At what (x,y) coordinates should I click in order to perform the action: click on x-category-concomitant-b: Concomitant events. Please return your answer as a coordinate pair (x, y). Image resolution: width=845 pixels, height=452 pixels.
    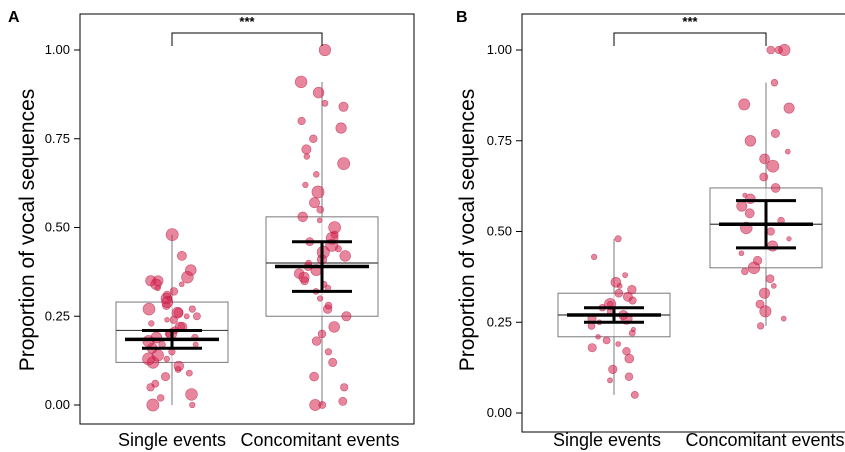
    Looking at the image, I should click on (764, 440).